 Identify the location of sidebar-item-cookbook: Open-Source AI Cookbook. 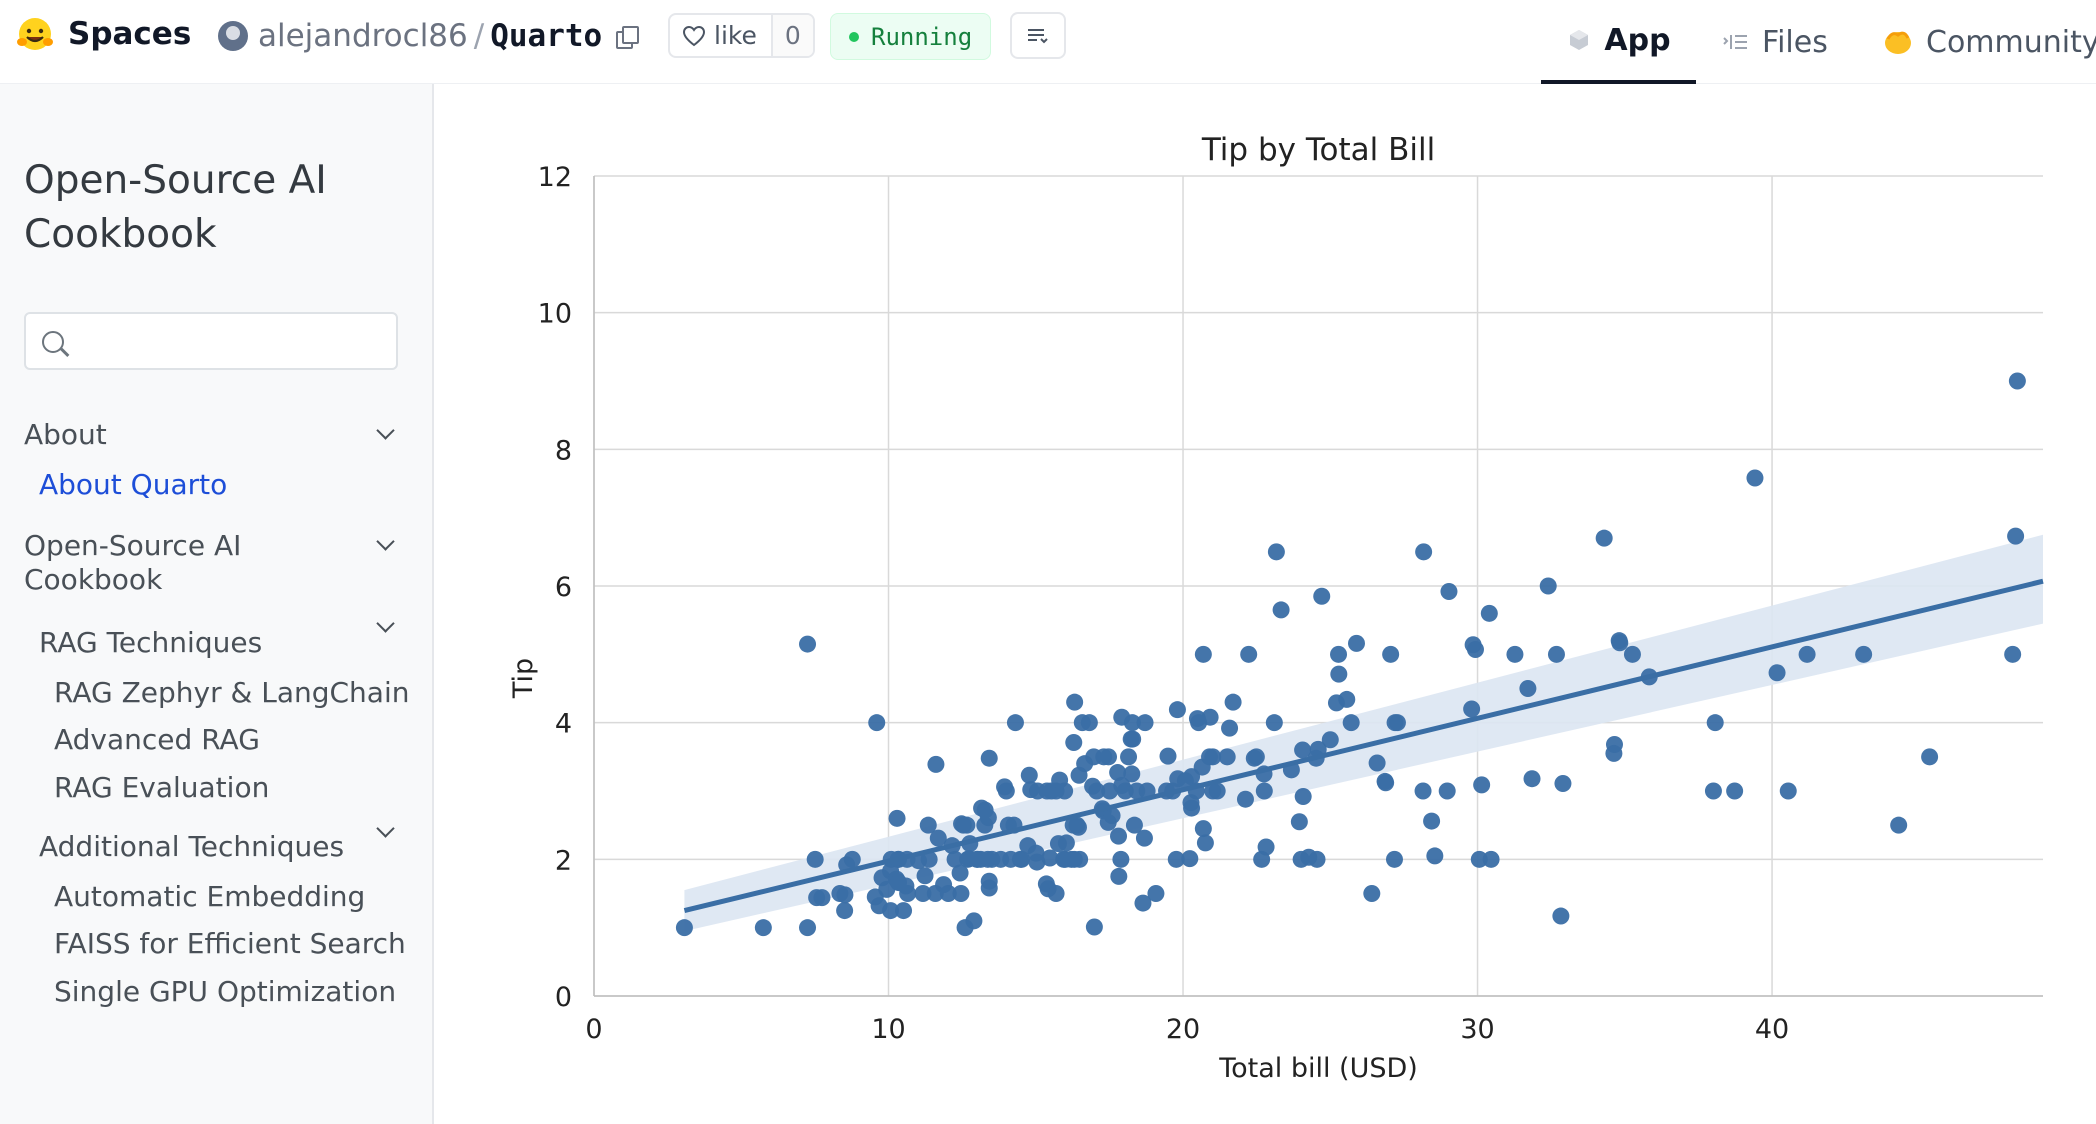
(133, 562).